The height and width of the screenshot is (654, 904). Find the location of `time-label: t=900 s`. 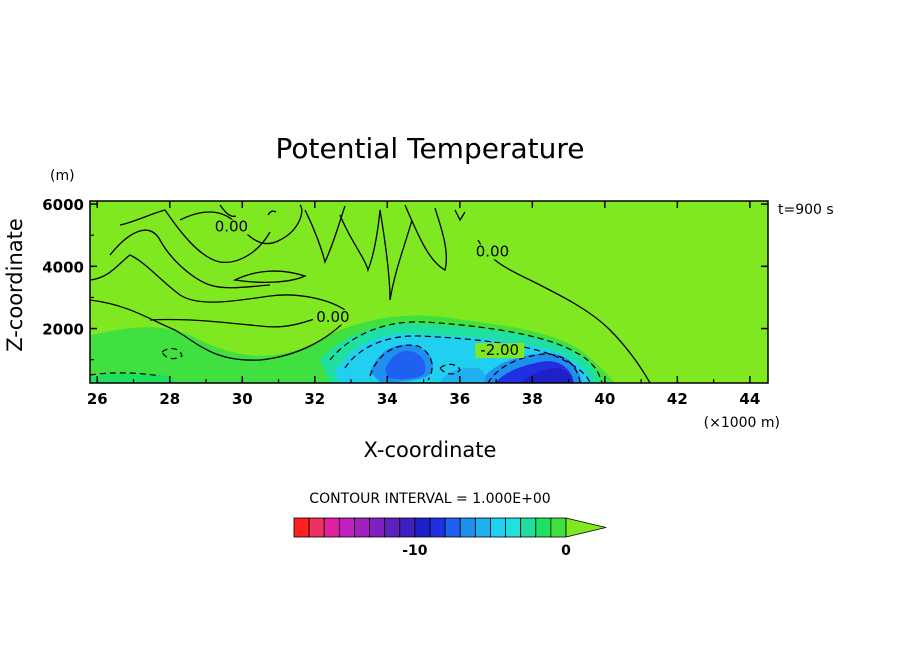

time-label: t=900 s is located at coordinates (806, 210).